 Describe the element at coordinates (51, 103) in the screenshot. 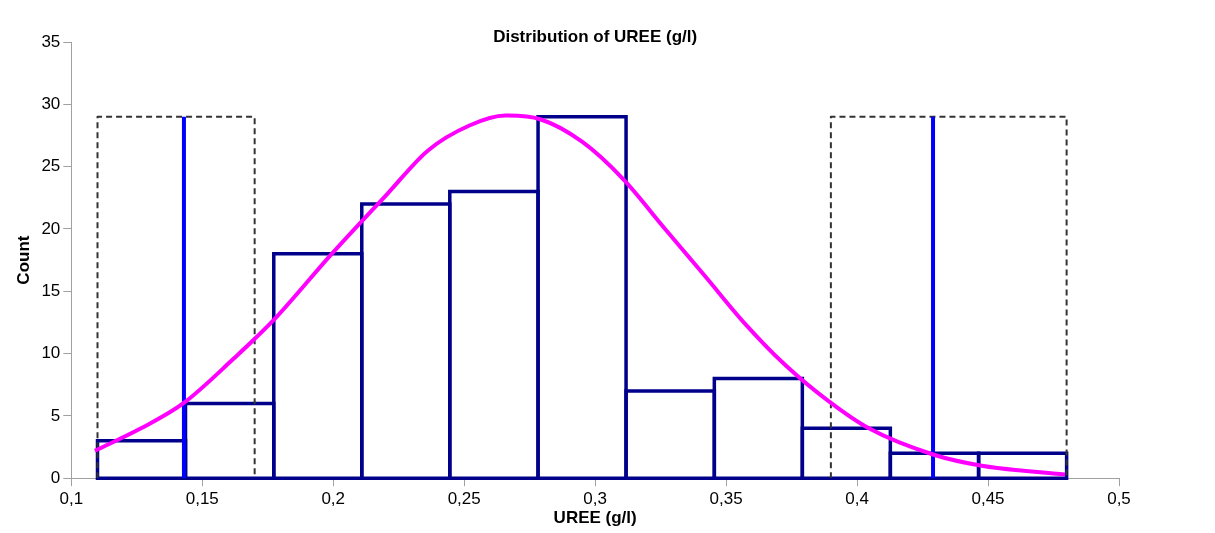

I see `y-tick-label: 30` at that location.